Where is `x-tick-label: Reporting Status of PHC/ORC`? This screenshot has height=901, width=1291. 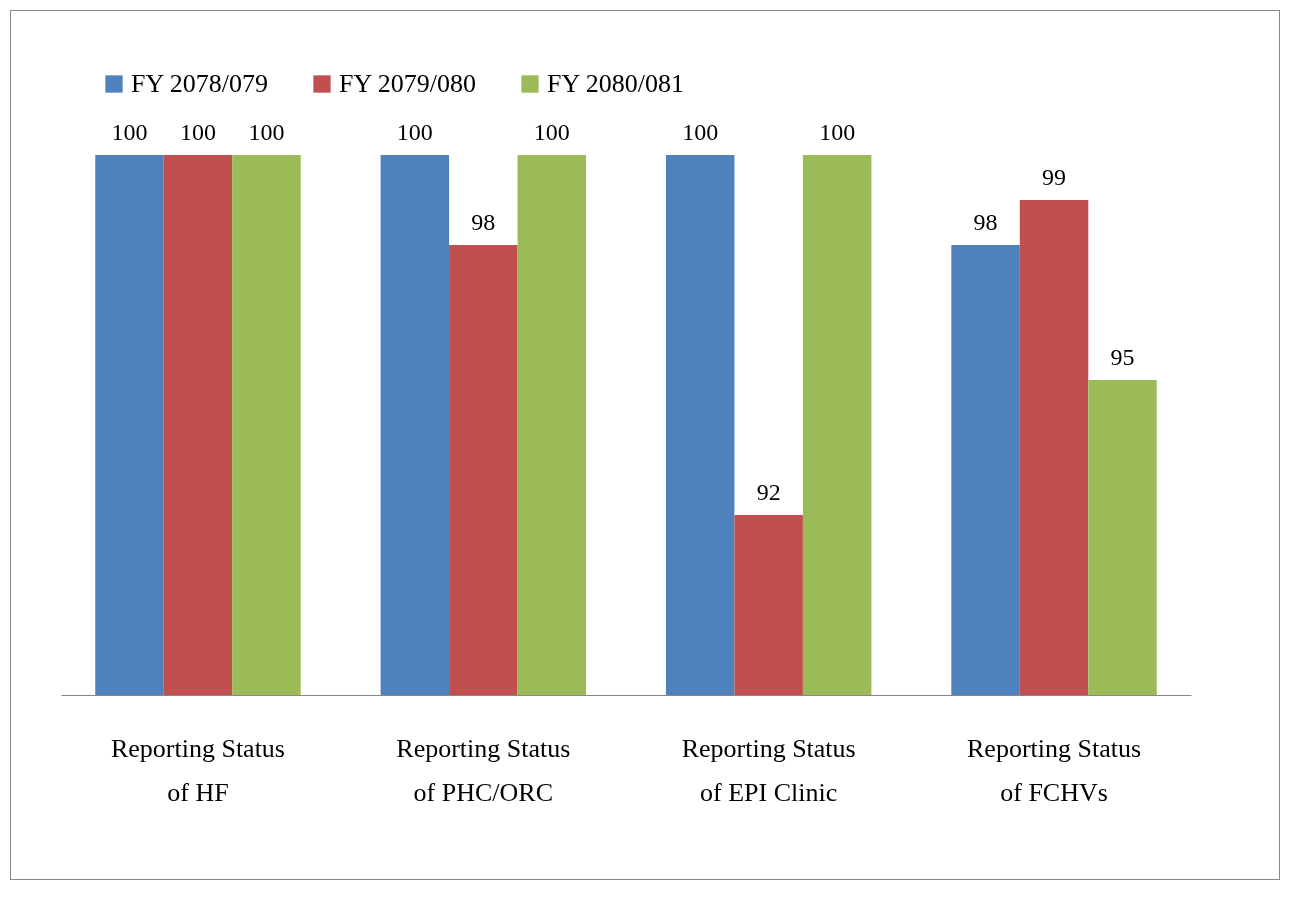 x-tick-label: Reporting Status of PHC/ORC is located at coordinates (483, 770).